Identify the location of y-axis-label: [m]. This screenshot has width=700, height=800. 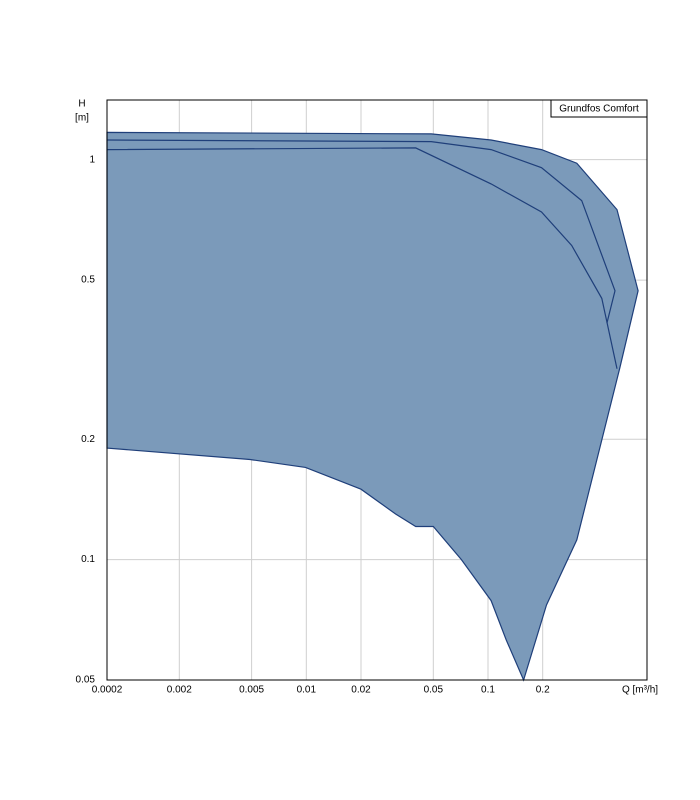
(82, 118).